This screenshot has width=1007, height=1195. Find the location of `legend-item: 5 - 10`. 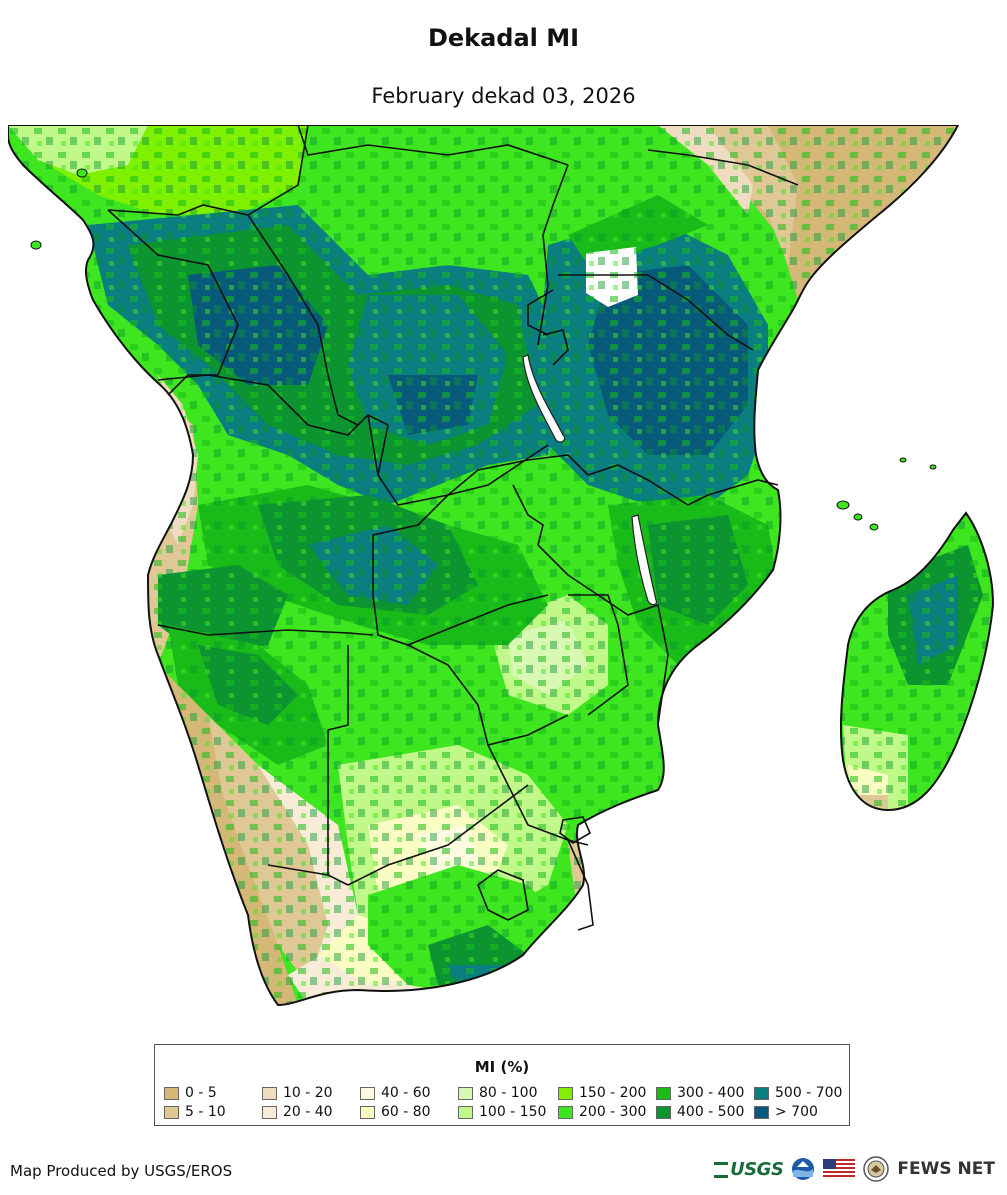

legend-item: 5 - 10 is located at coordinates (195, 1112).